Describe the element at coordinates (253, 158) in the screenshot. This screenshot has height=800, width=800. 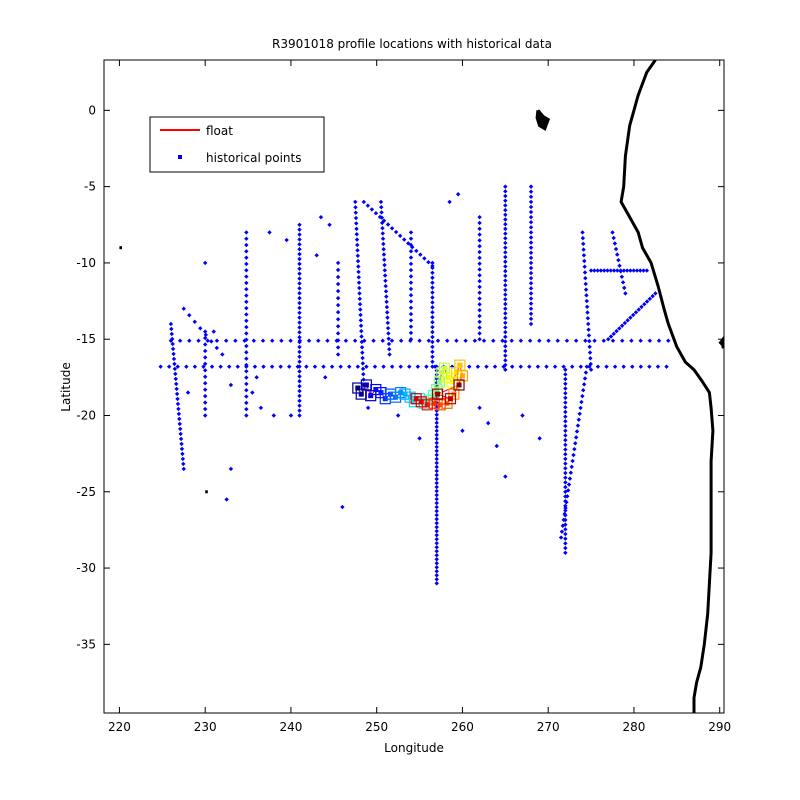
I see `legend-historical-label: historical points` at that location.